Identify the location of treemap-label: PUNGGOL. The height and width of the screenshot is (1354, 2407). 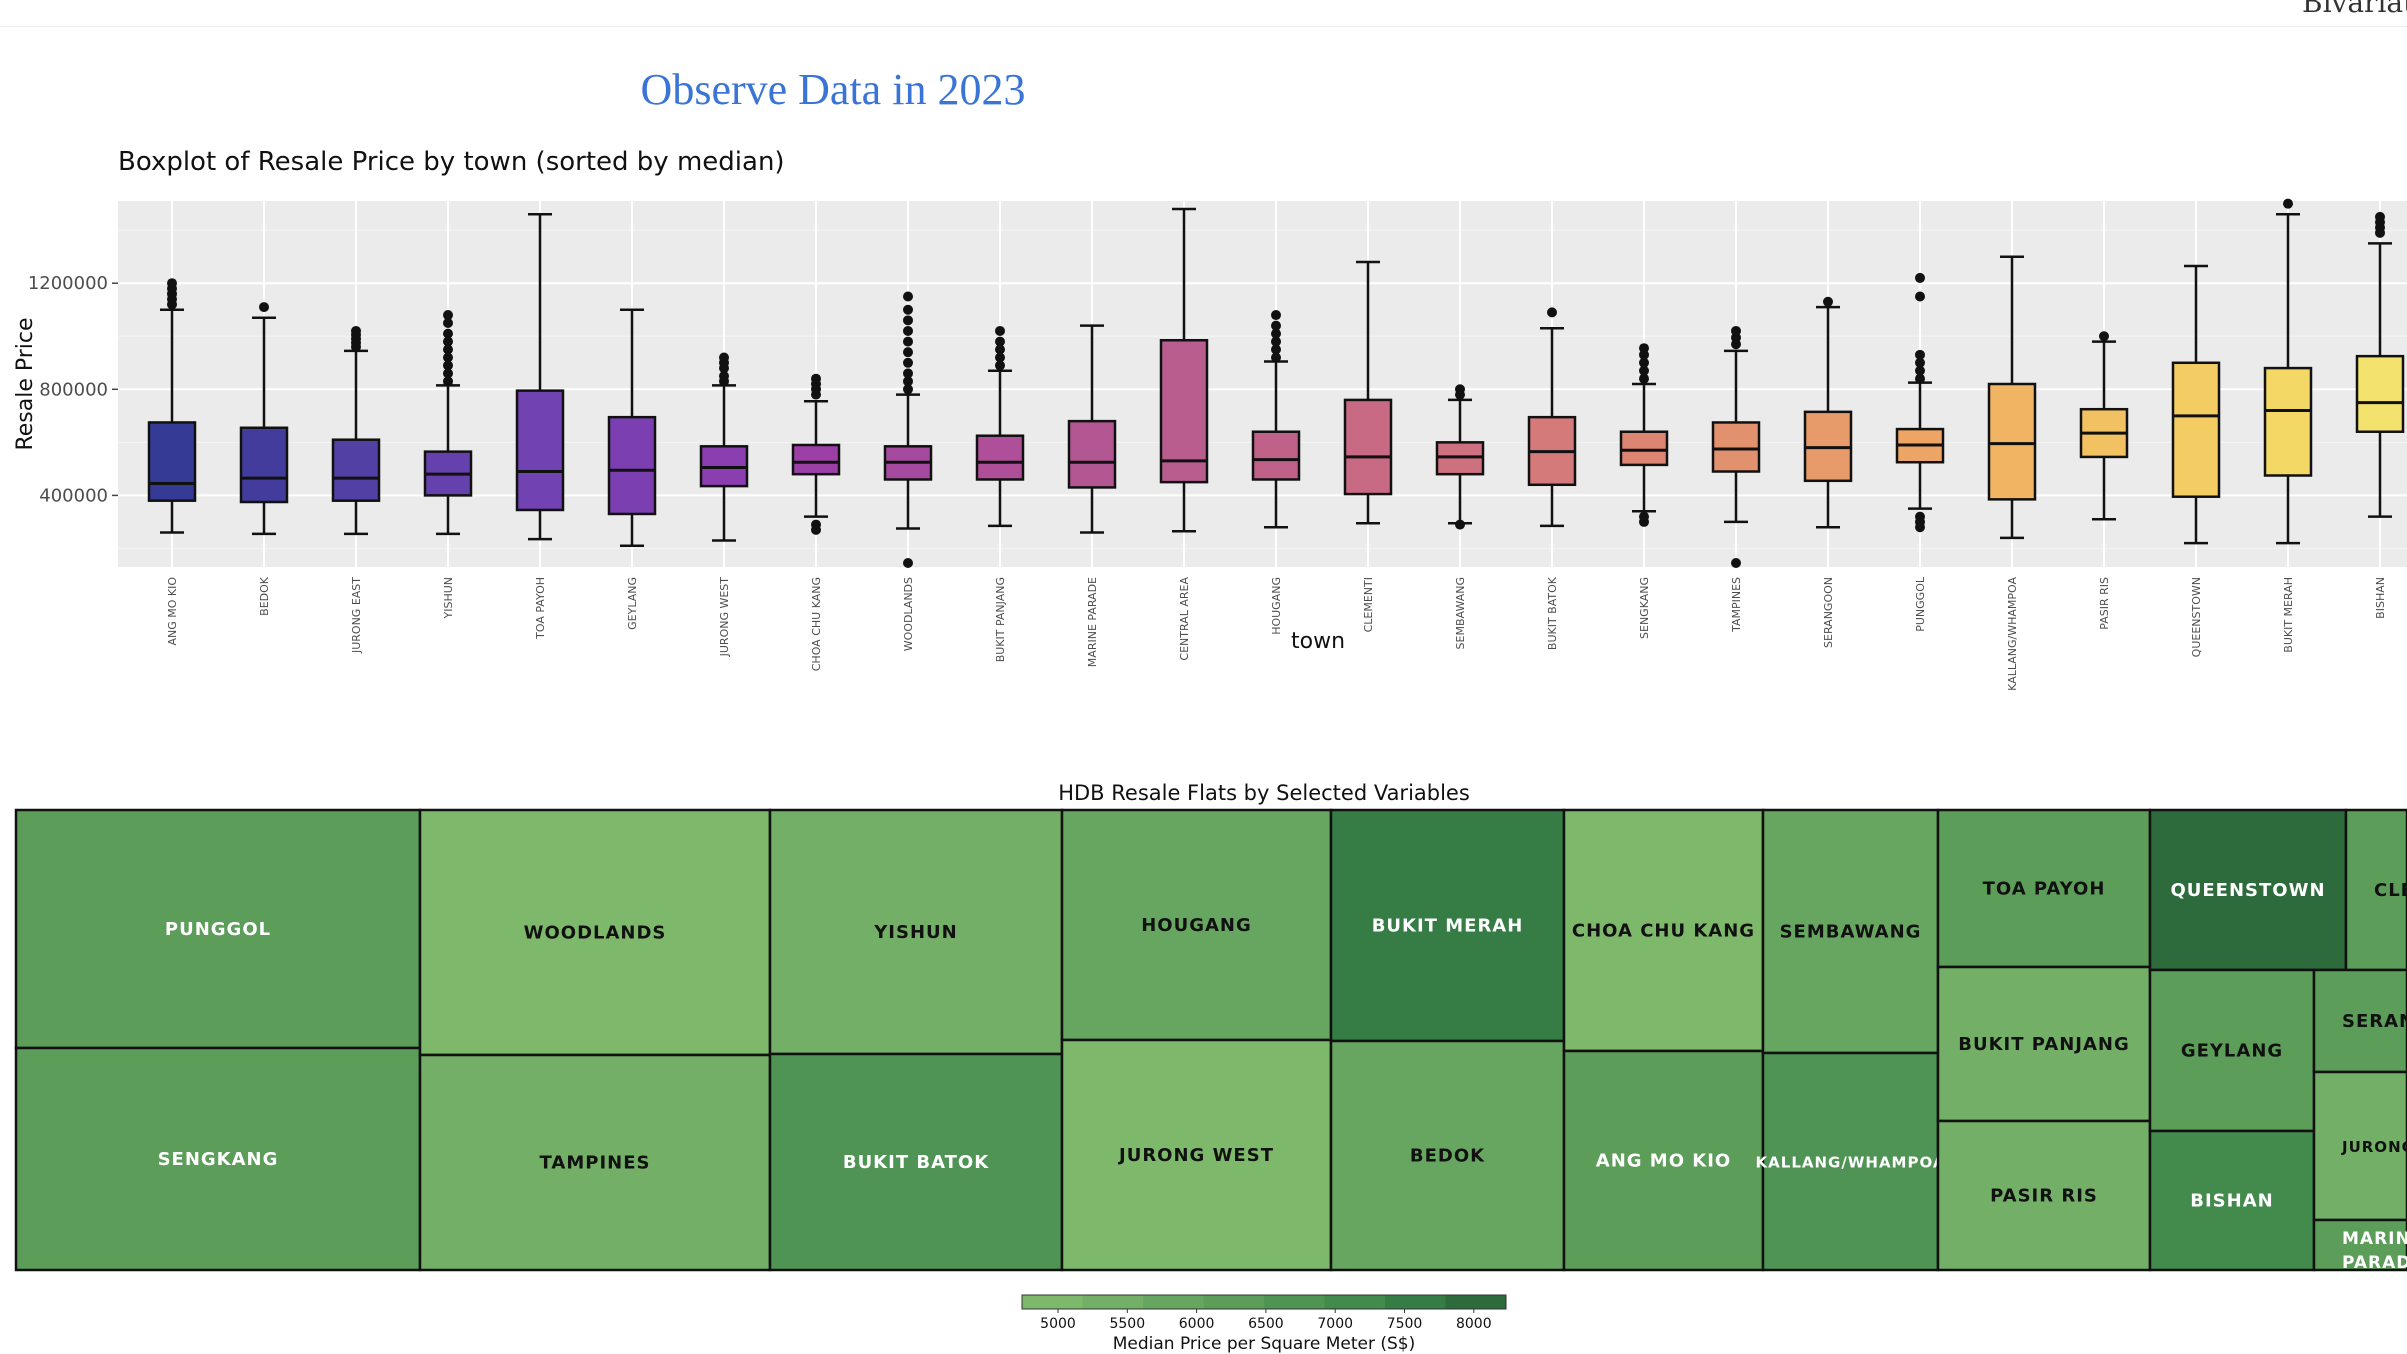
(218, 929).